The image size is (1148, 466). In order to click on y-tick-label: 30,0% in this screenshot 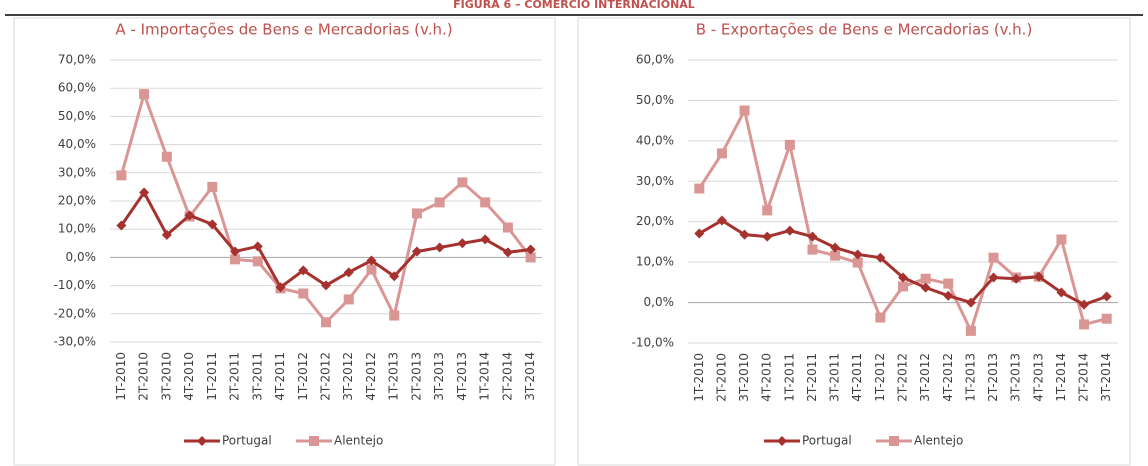, I will do `click(77, 172)`.